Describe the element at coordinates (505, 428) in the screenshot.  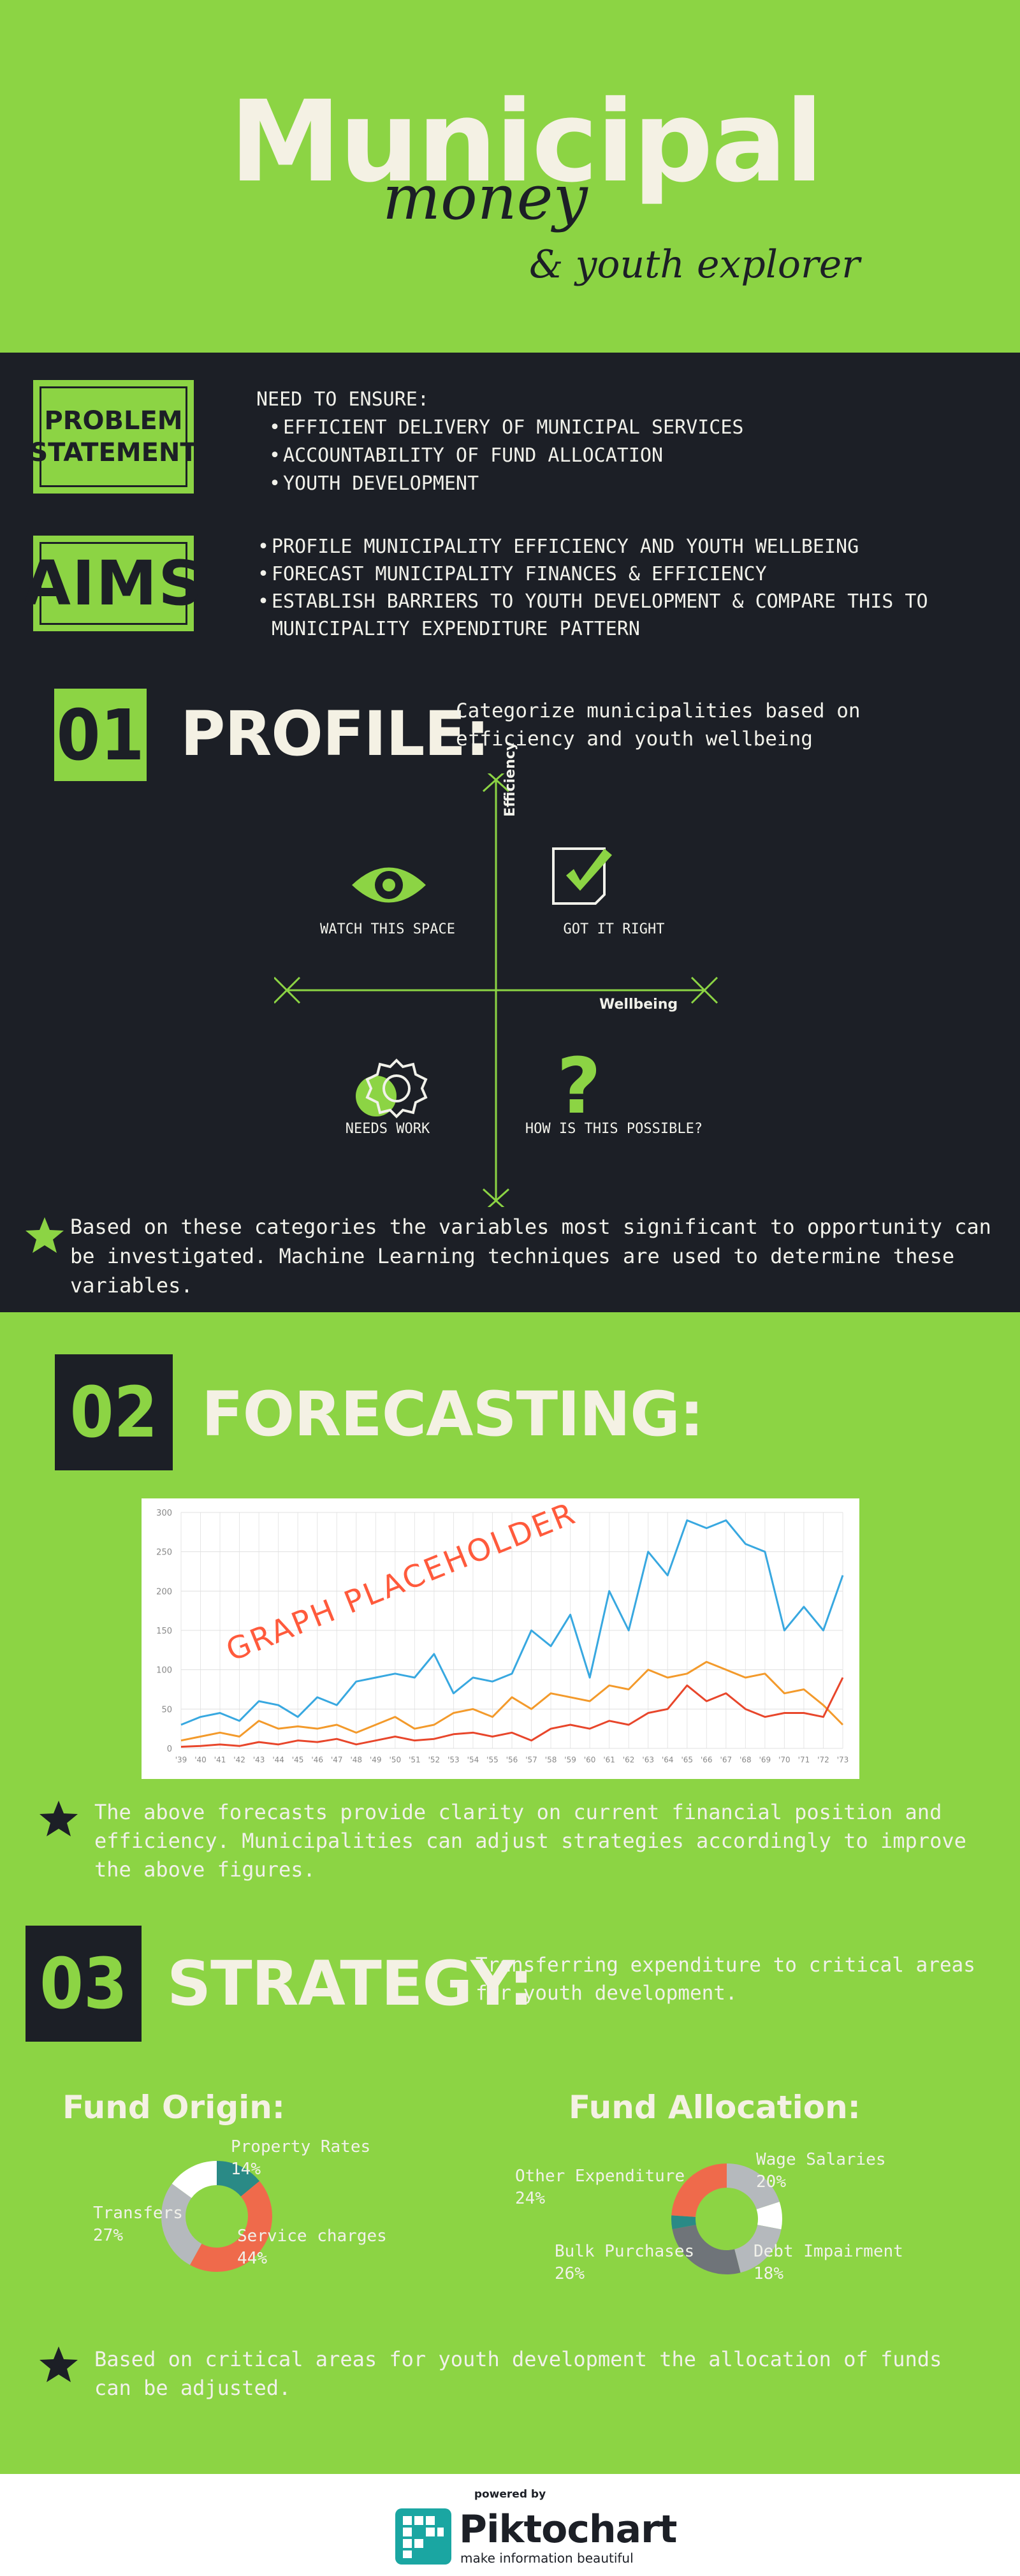
I see `list-item: EFFICIENT DELIVERY OF MUNICIPAL SERVICES` at that location.